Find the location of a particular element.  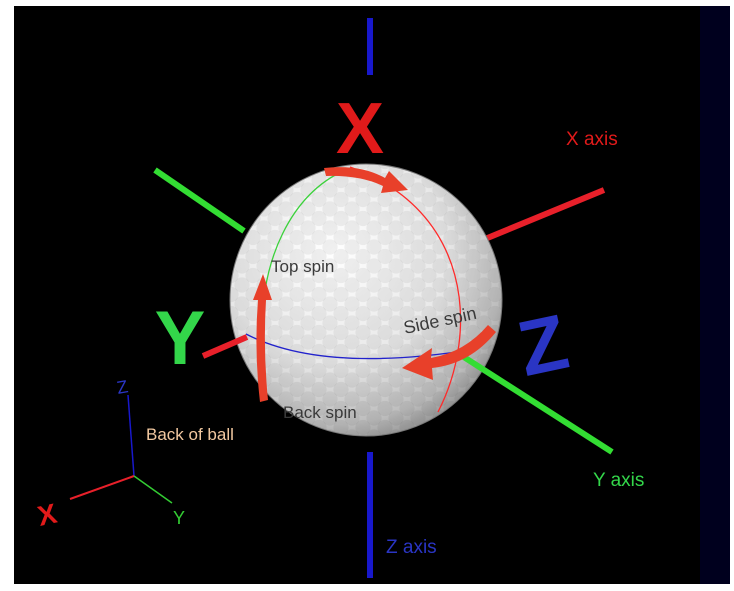

back-of-ball-label: Back of ball is located at coordinates (190, 434).